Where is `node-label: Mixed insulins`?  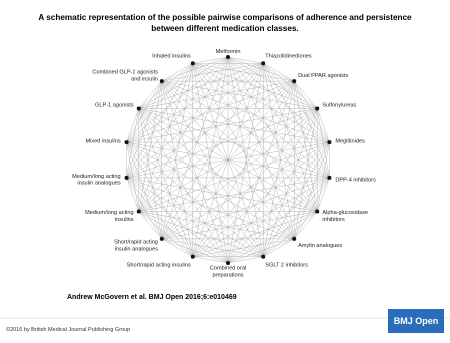
node-label: Mixed insulins is located at coordinates (103, 142).